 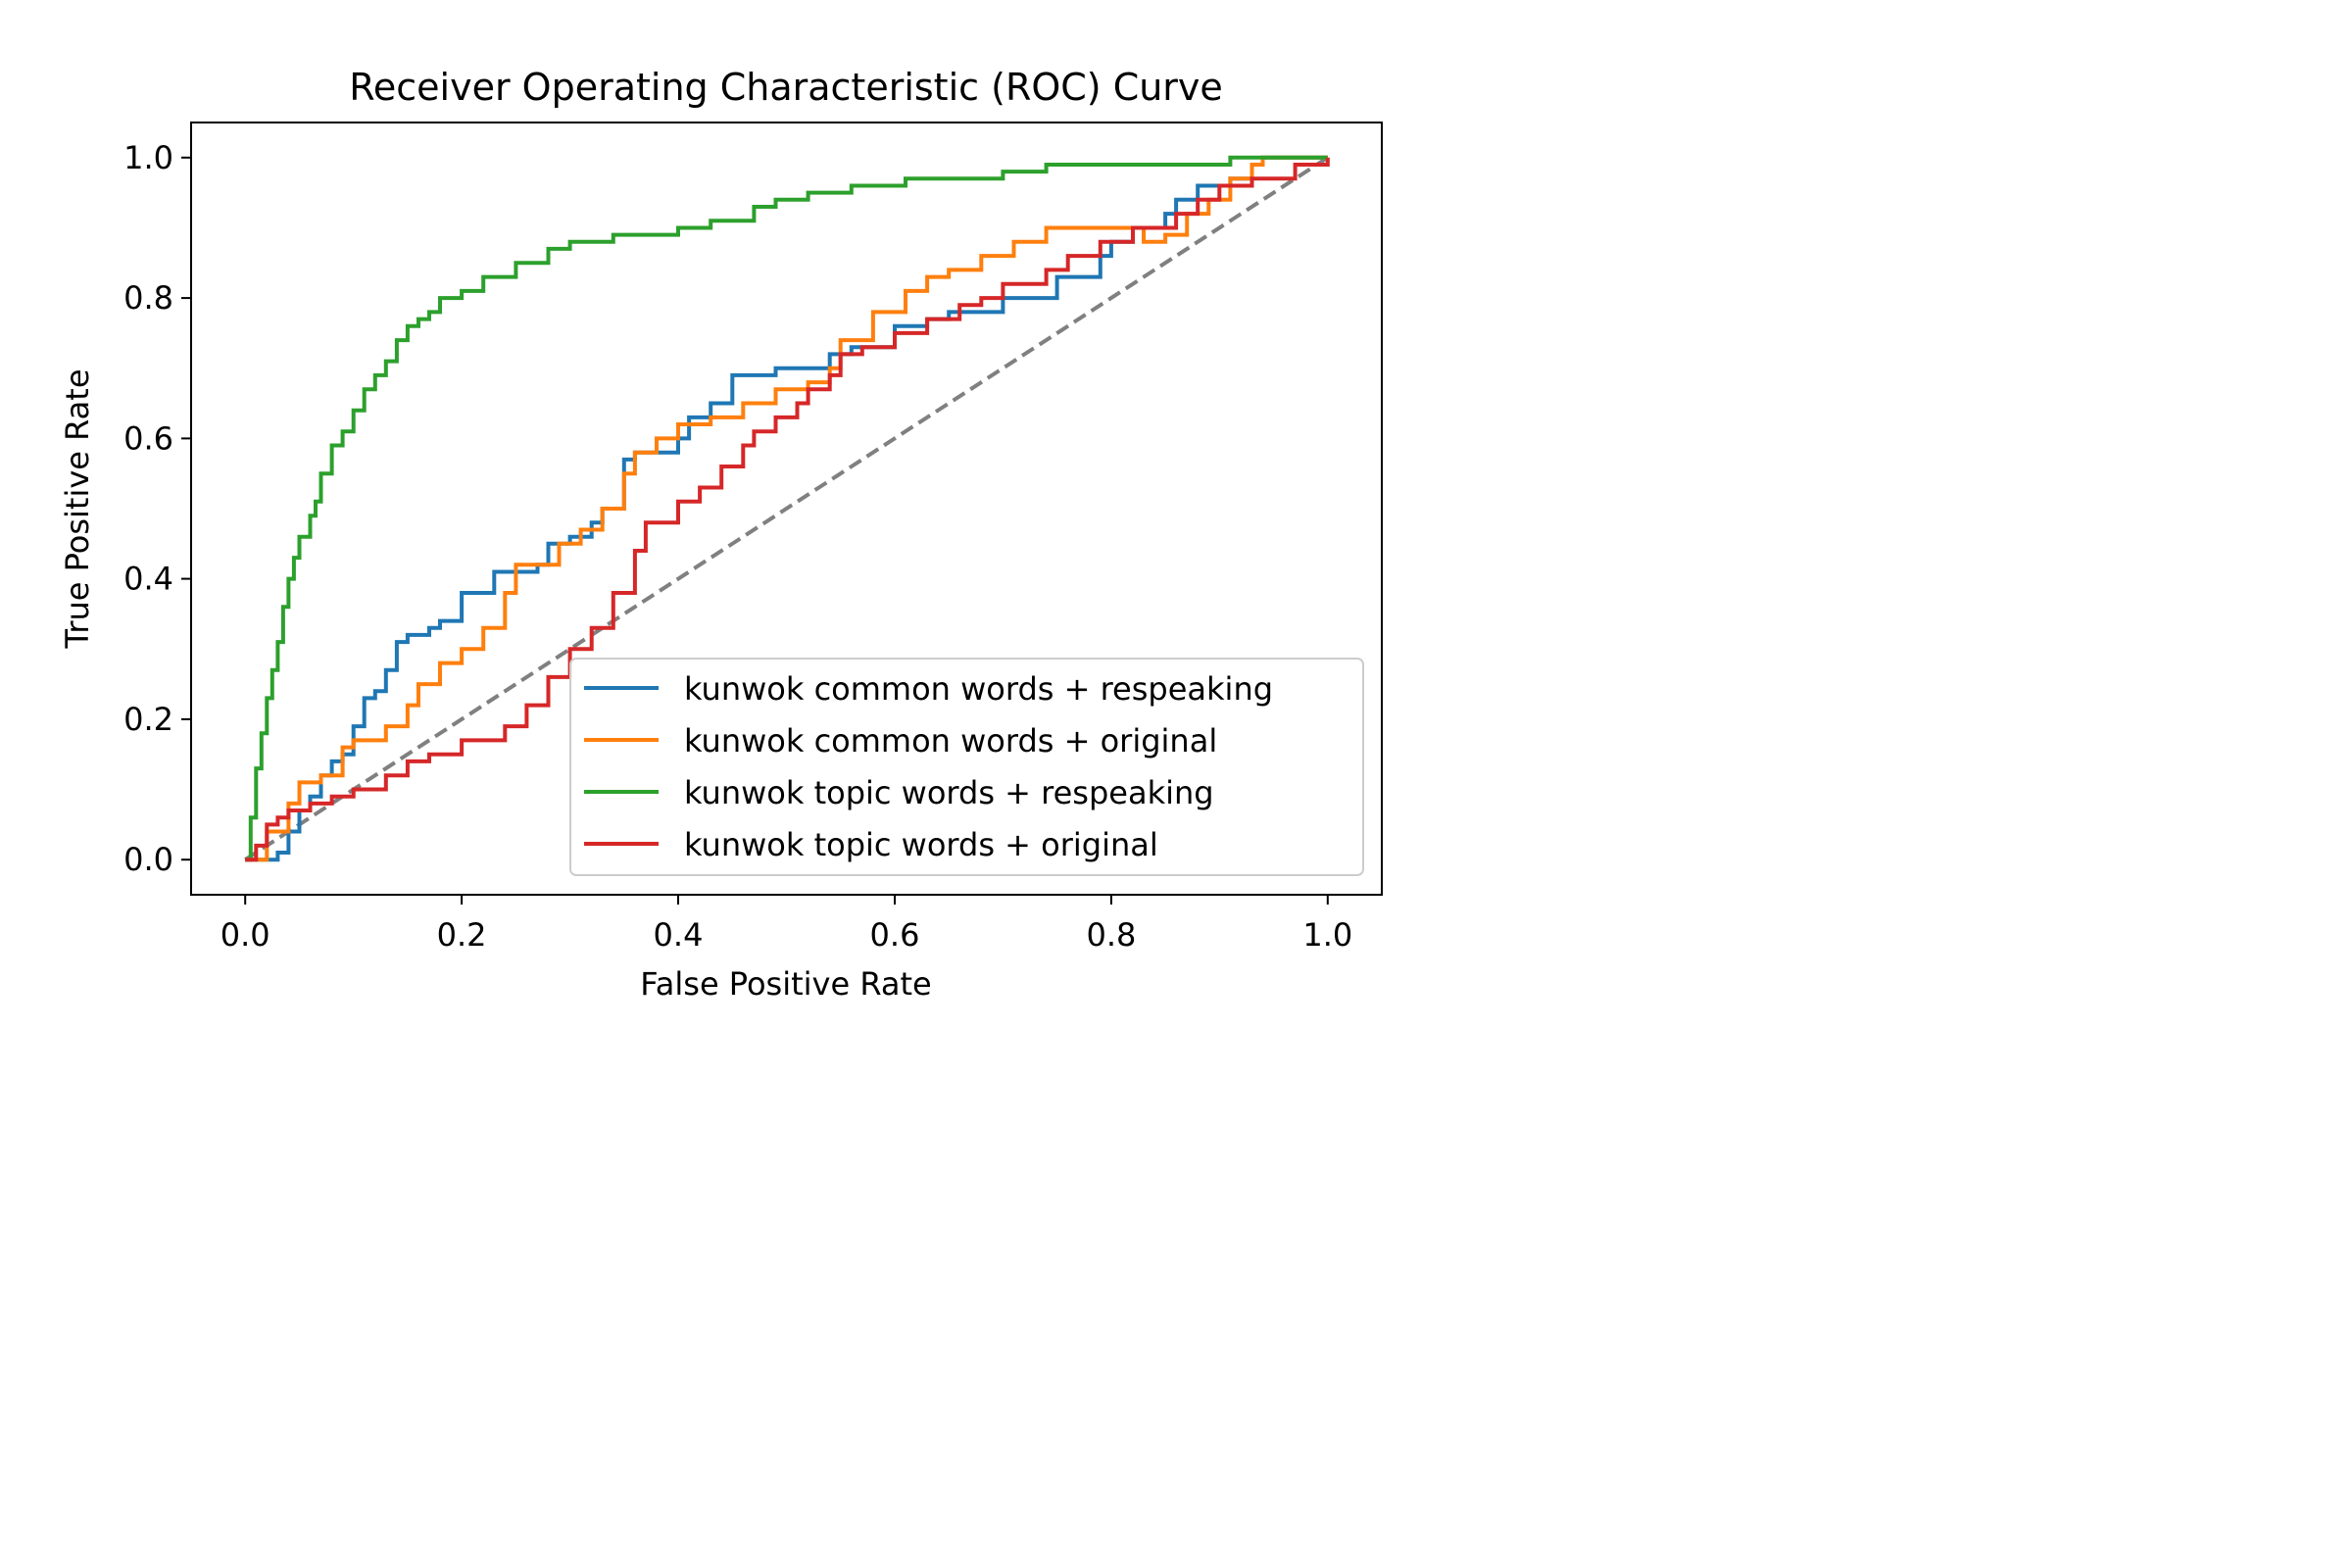 I want to click on legend-label-2: kunwok topic words + respeaking, so click(x=949, y=793).